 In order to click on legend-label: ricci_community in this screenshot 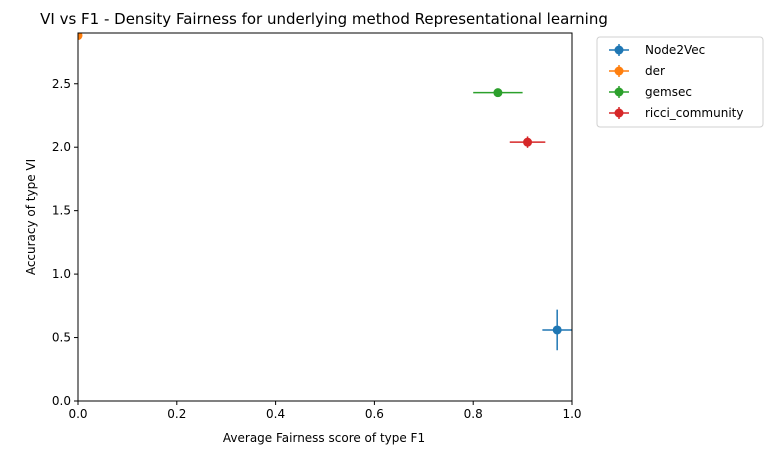, I will do `click(694, 113)`.